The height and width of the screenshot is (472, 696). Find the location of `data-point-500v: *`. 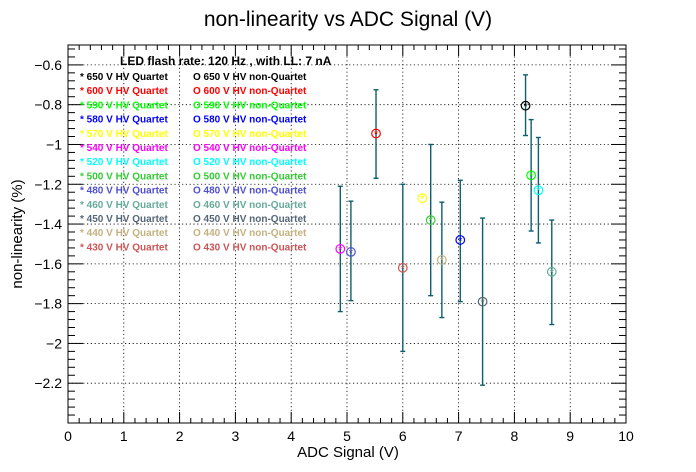

data-point-500v: * is located at coordinates (430, 220).